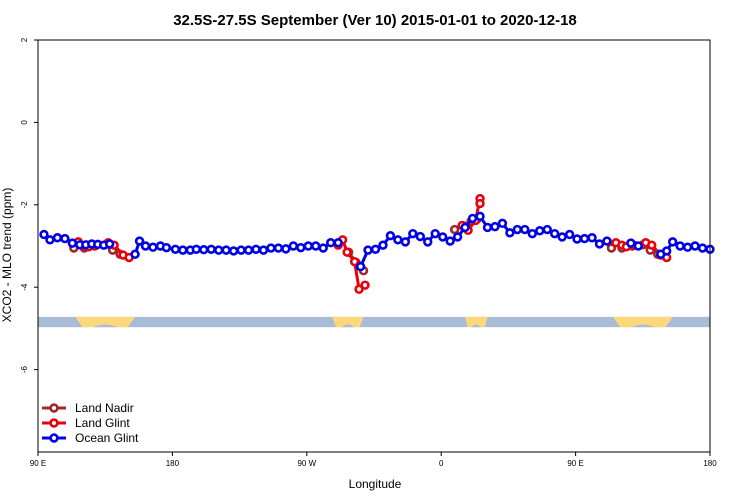 This screenshot has width=750, height=500. What do you see at coordinates (24, 39) in the screenshot?
I see `y-tick-label: 2` at bounding box center [24, 39].